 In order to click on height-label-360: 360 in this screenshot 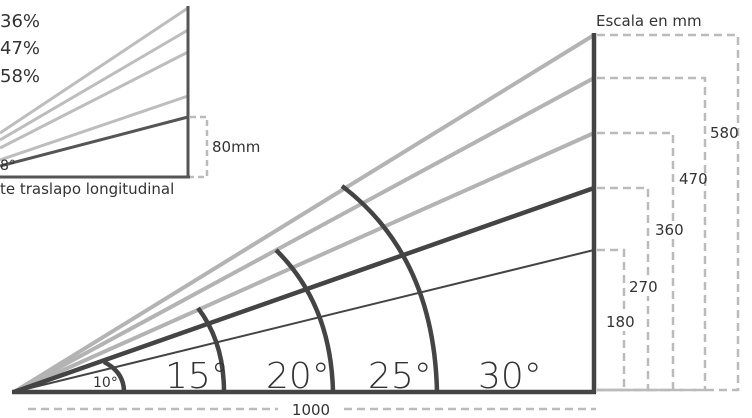, I will do `click(669, 230)`.